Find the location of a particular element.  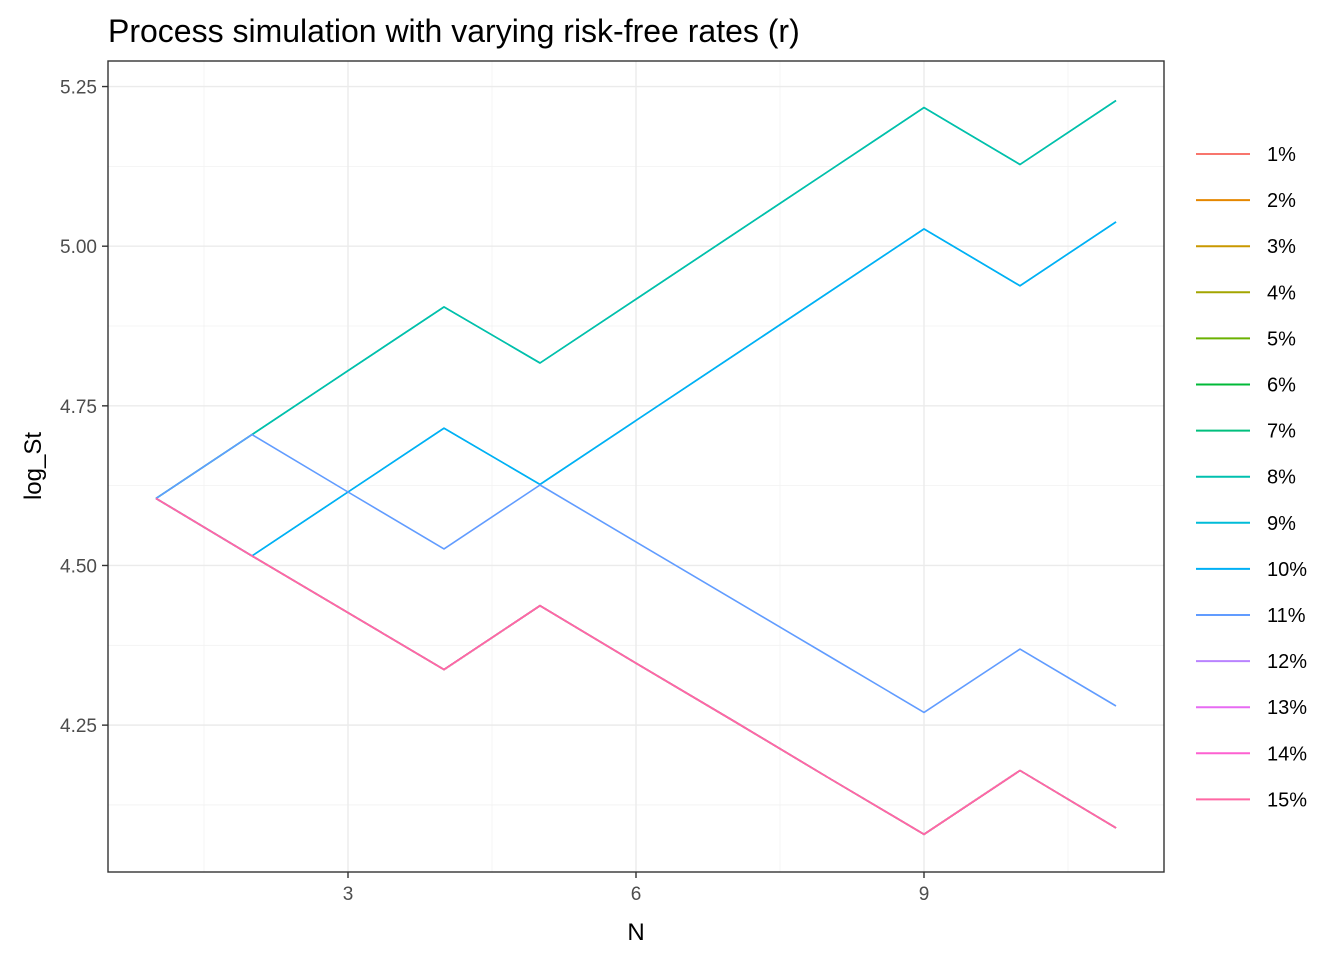

legend: 1% 2% 3% 4% 5% 6% 7% 8% 9% 10% 11% 12% 13% 14% 15% is located at coordinates (1251, 477).